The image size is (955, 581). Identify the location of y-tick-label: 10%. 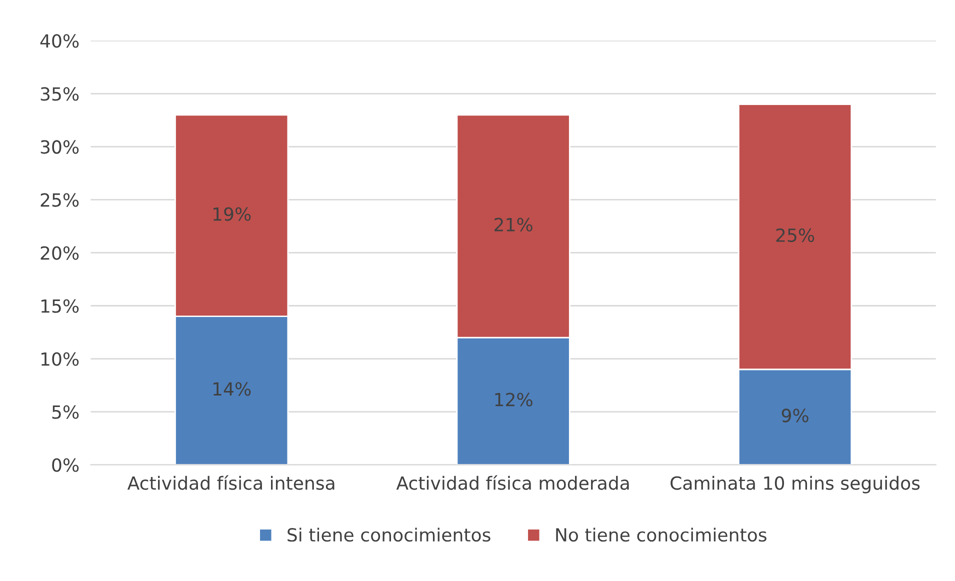
(60, 359).